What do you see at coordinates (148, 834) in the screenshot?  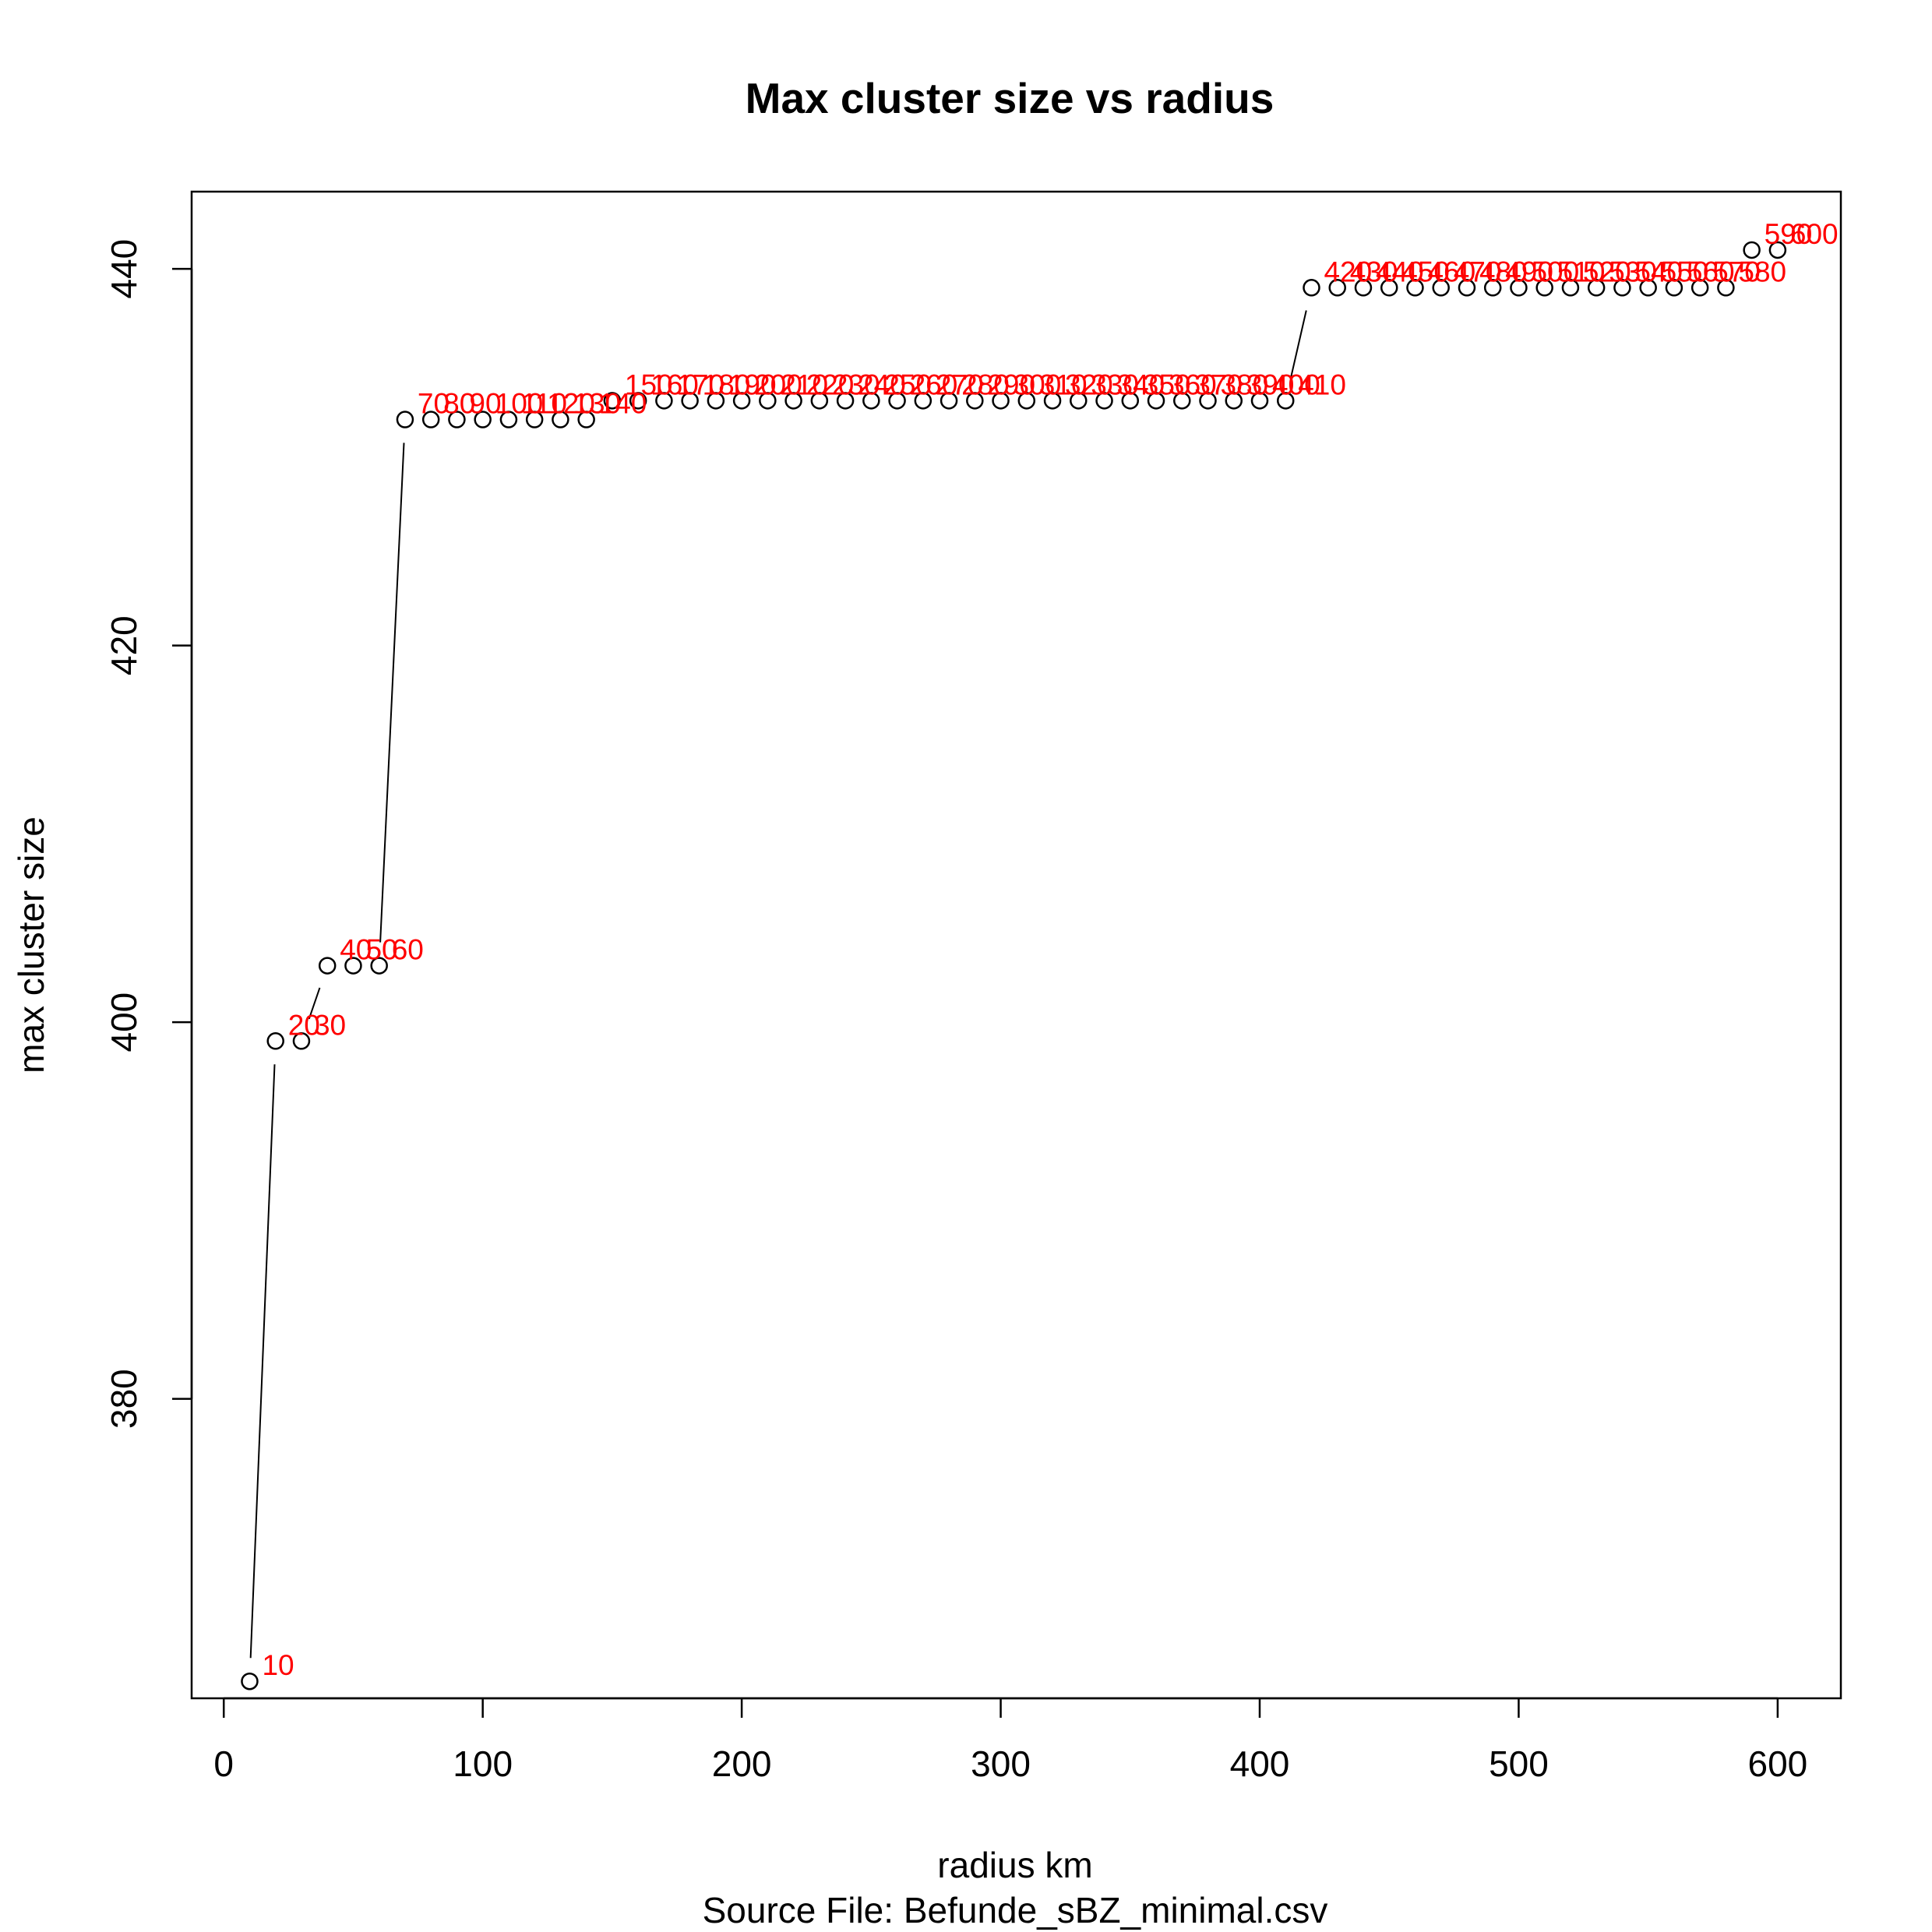 I see `y-axis: 380 400 420 440` at bounding box center [148, 834].